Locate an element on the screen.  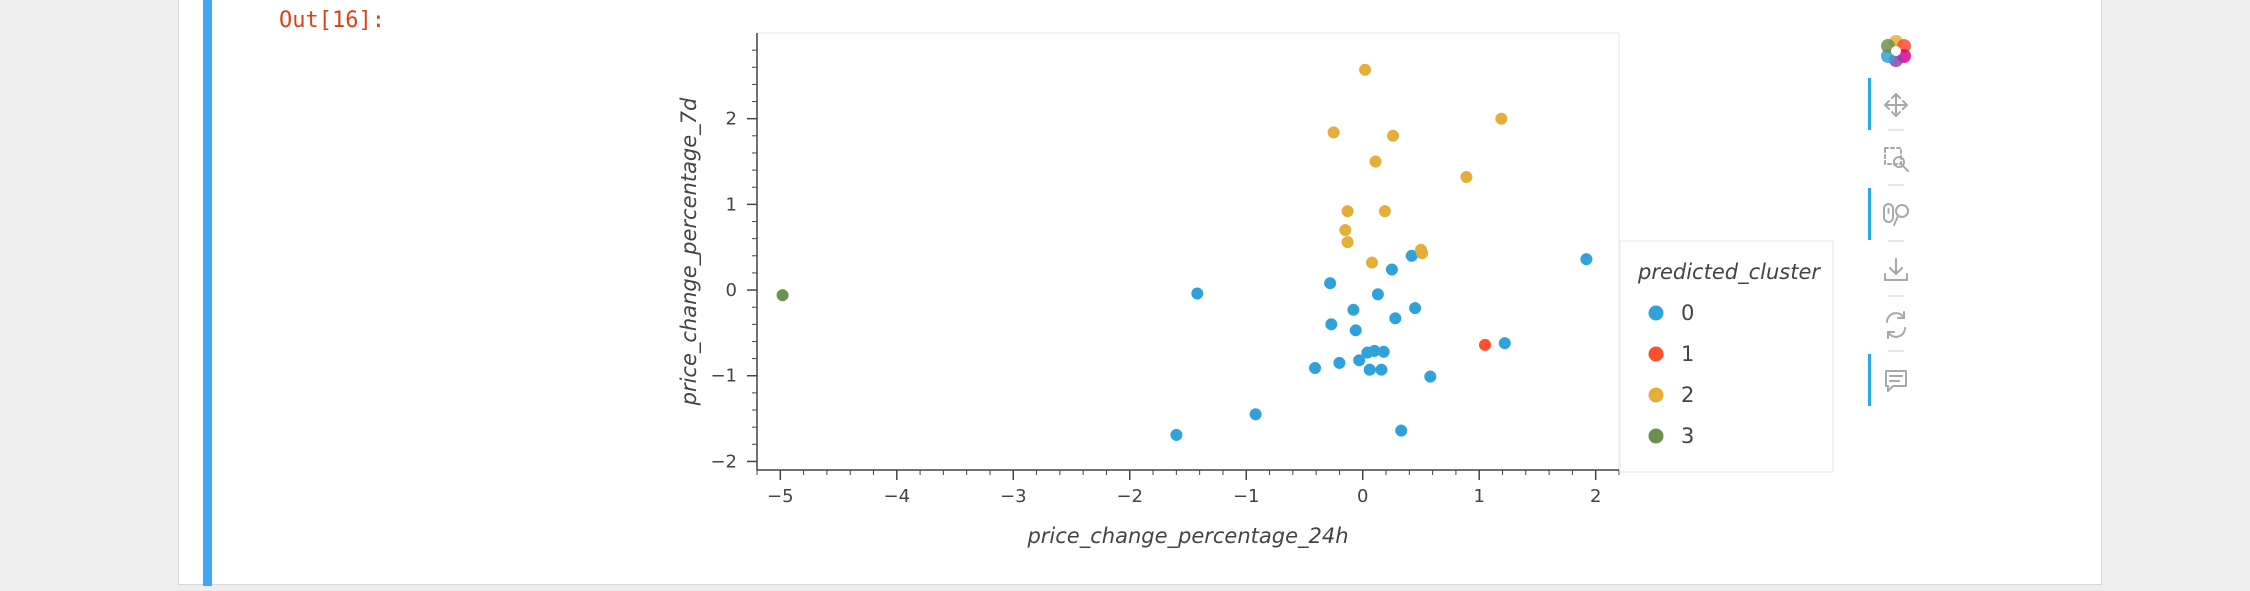
y-tick-label: 0 is located at coordinates (731, 290).